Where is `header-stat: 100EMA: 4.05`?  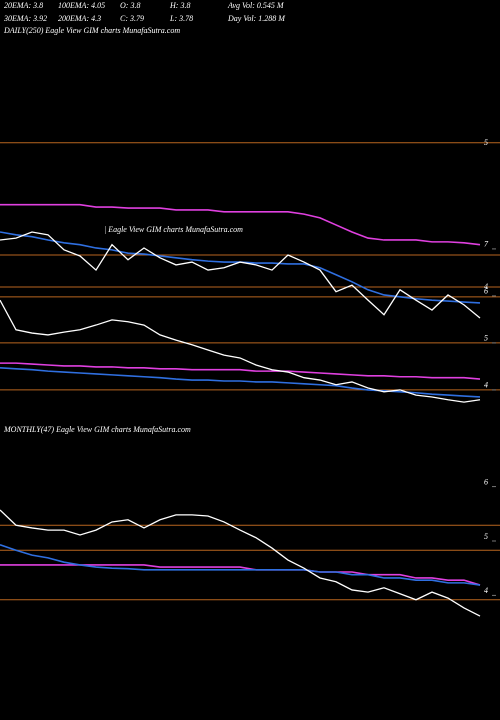 header-stat: 100EMA: 4.05 is located at coordinates (81, 5).